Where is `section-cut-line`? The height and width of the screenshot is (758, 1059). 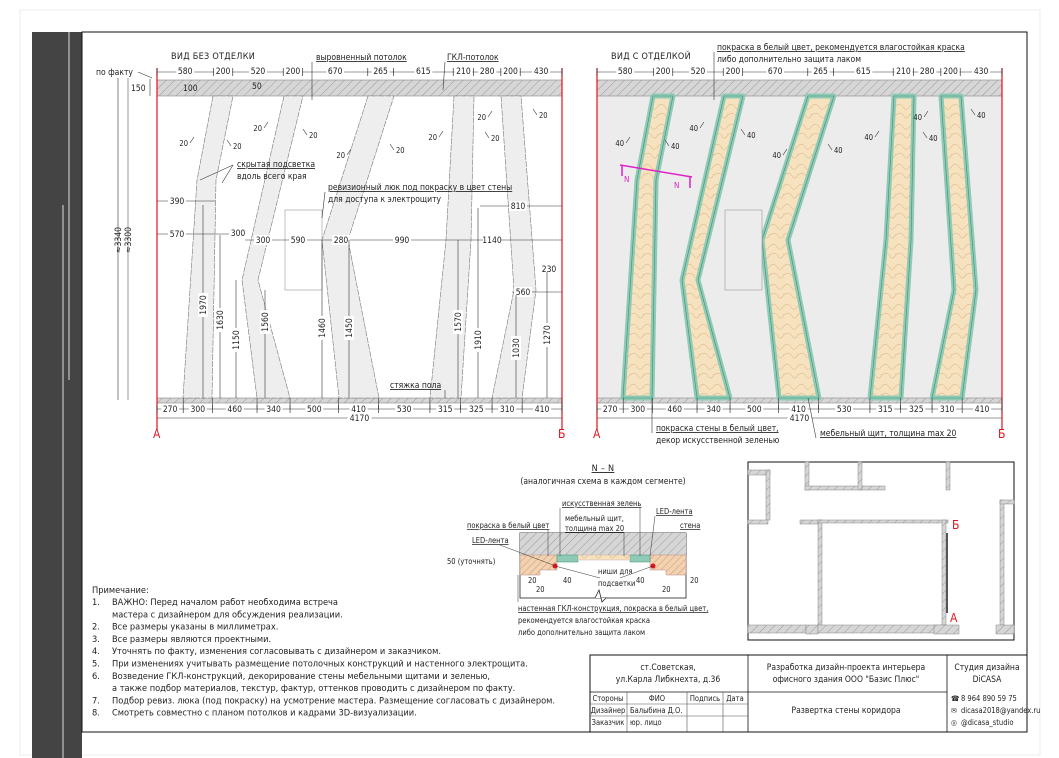
section-cut-line is located at coordinates (656, 171).